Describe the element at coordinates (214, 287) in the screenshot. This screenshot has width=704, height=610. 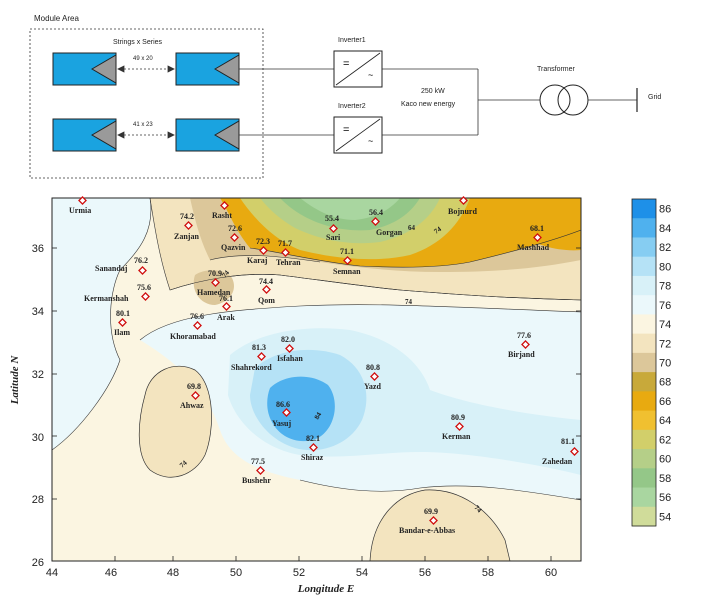
I see `contour-region-hamedan` at that location.